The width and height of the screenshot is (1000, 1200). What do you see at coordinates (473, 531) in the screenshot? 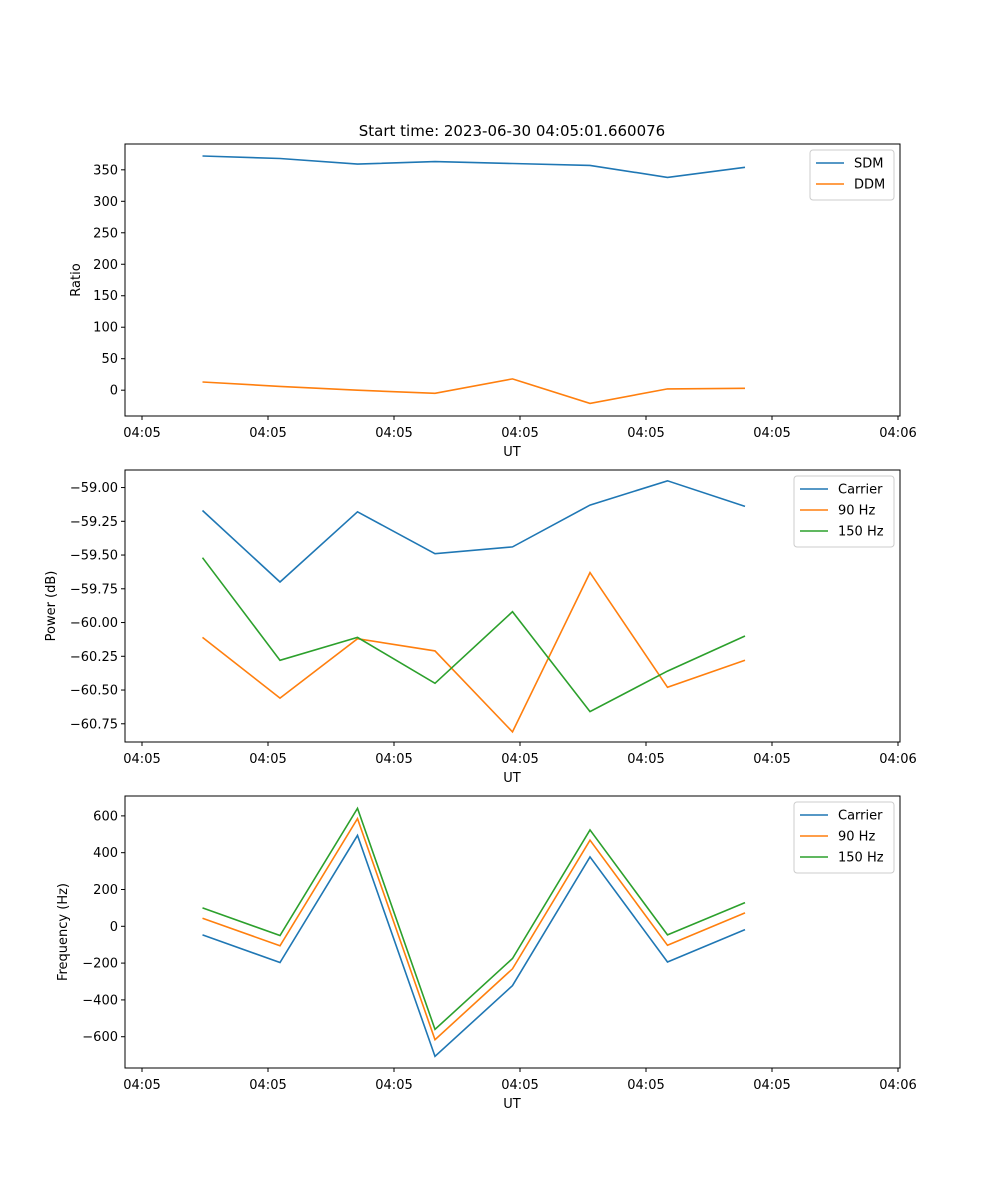
I see `power-series-carrier-line` at bounding box center [473, 531].